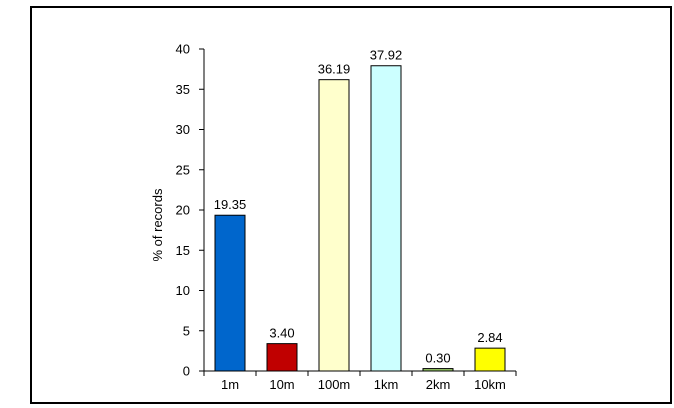 The height and width of the screenshot is (408, 674). Describe the element at coordinates (438, 370) in the screenshot. I see `bar-2km` at that location.